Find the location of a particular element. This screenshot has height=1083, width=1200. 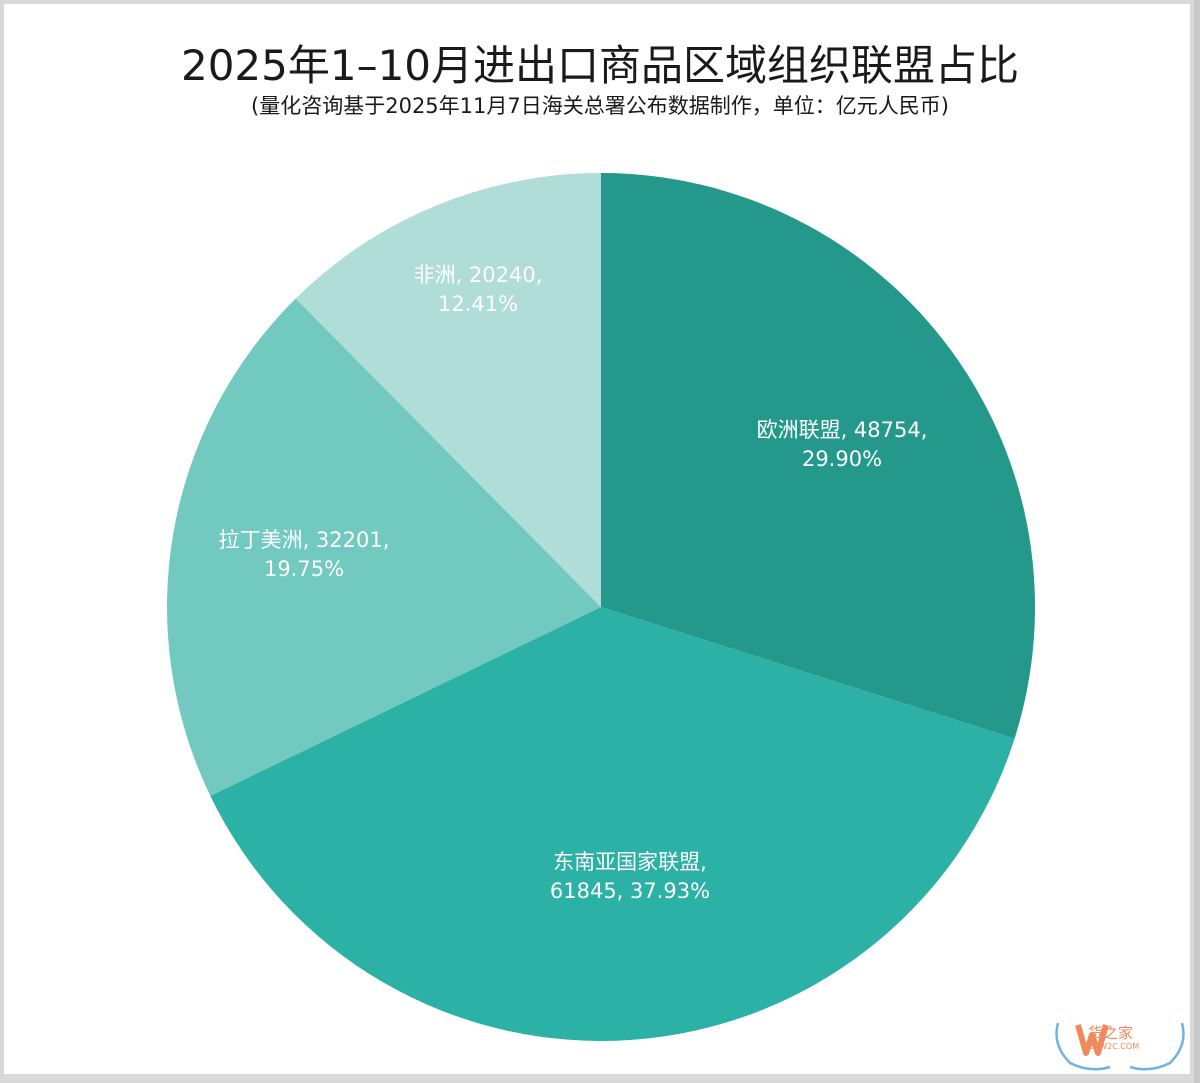

label-asean: 东南亚国家联盟, 61845, 37.93% is located at coordinates (630, 877).